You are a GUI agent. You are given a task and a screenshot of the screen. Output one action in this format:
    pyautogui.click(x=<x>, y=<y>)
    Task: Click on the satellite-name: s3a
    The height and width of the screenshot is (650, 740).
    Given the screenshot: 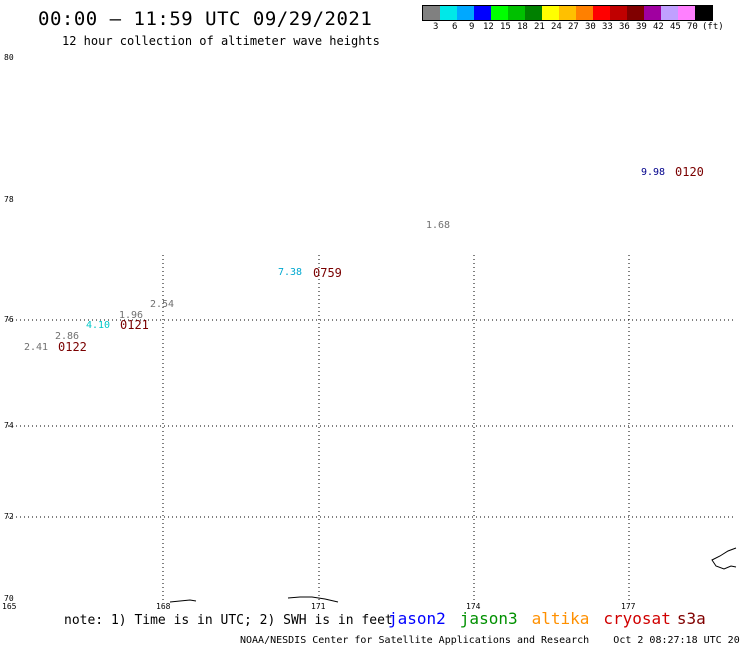 What is the action you would take?
    pyautogui.click(x=691, y=618)
    